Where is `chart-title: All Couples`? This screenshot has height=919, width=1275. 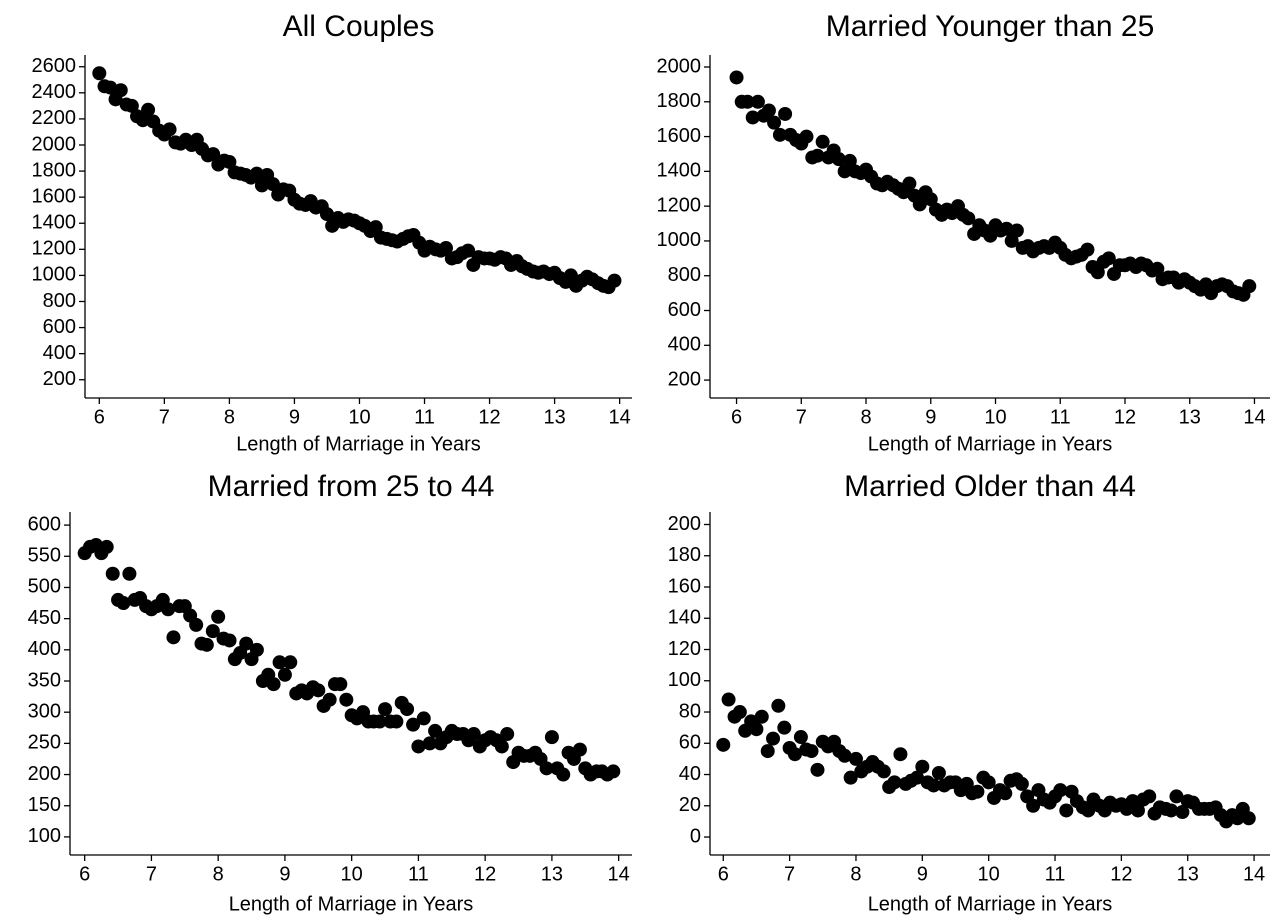 chart-title: All Couples is located at coordinates (359, 26).